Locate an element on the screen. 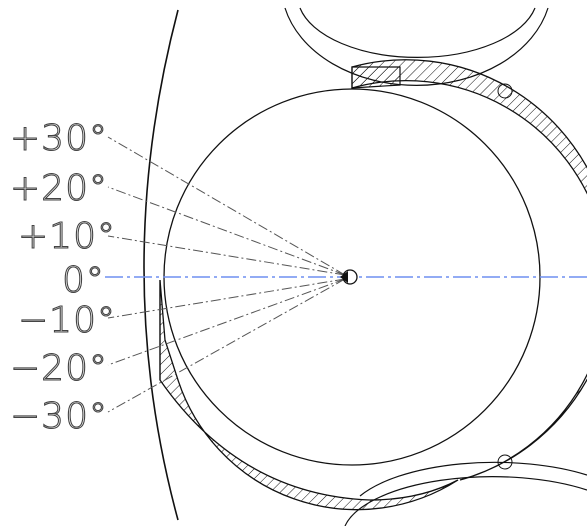  ray-minus10 is located at coordinates (226, 298).